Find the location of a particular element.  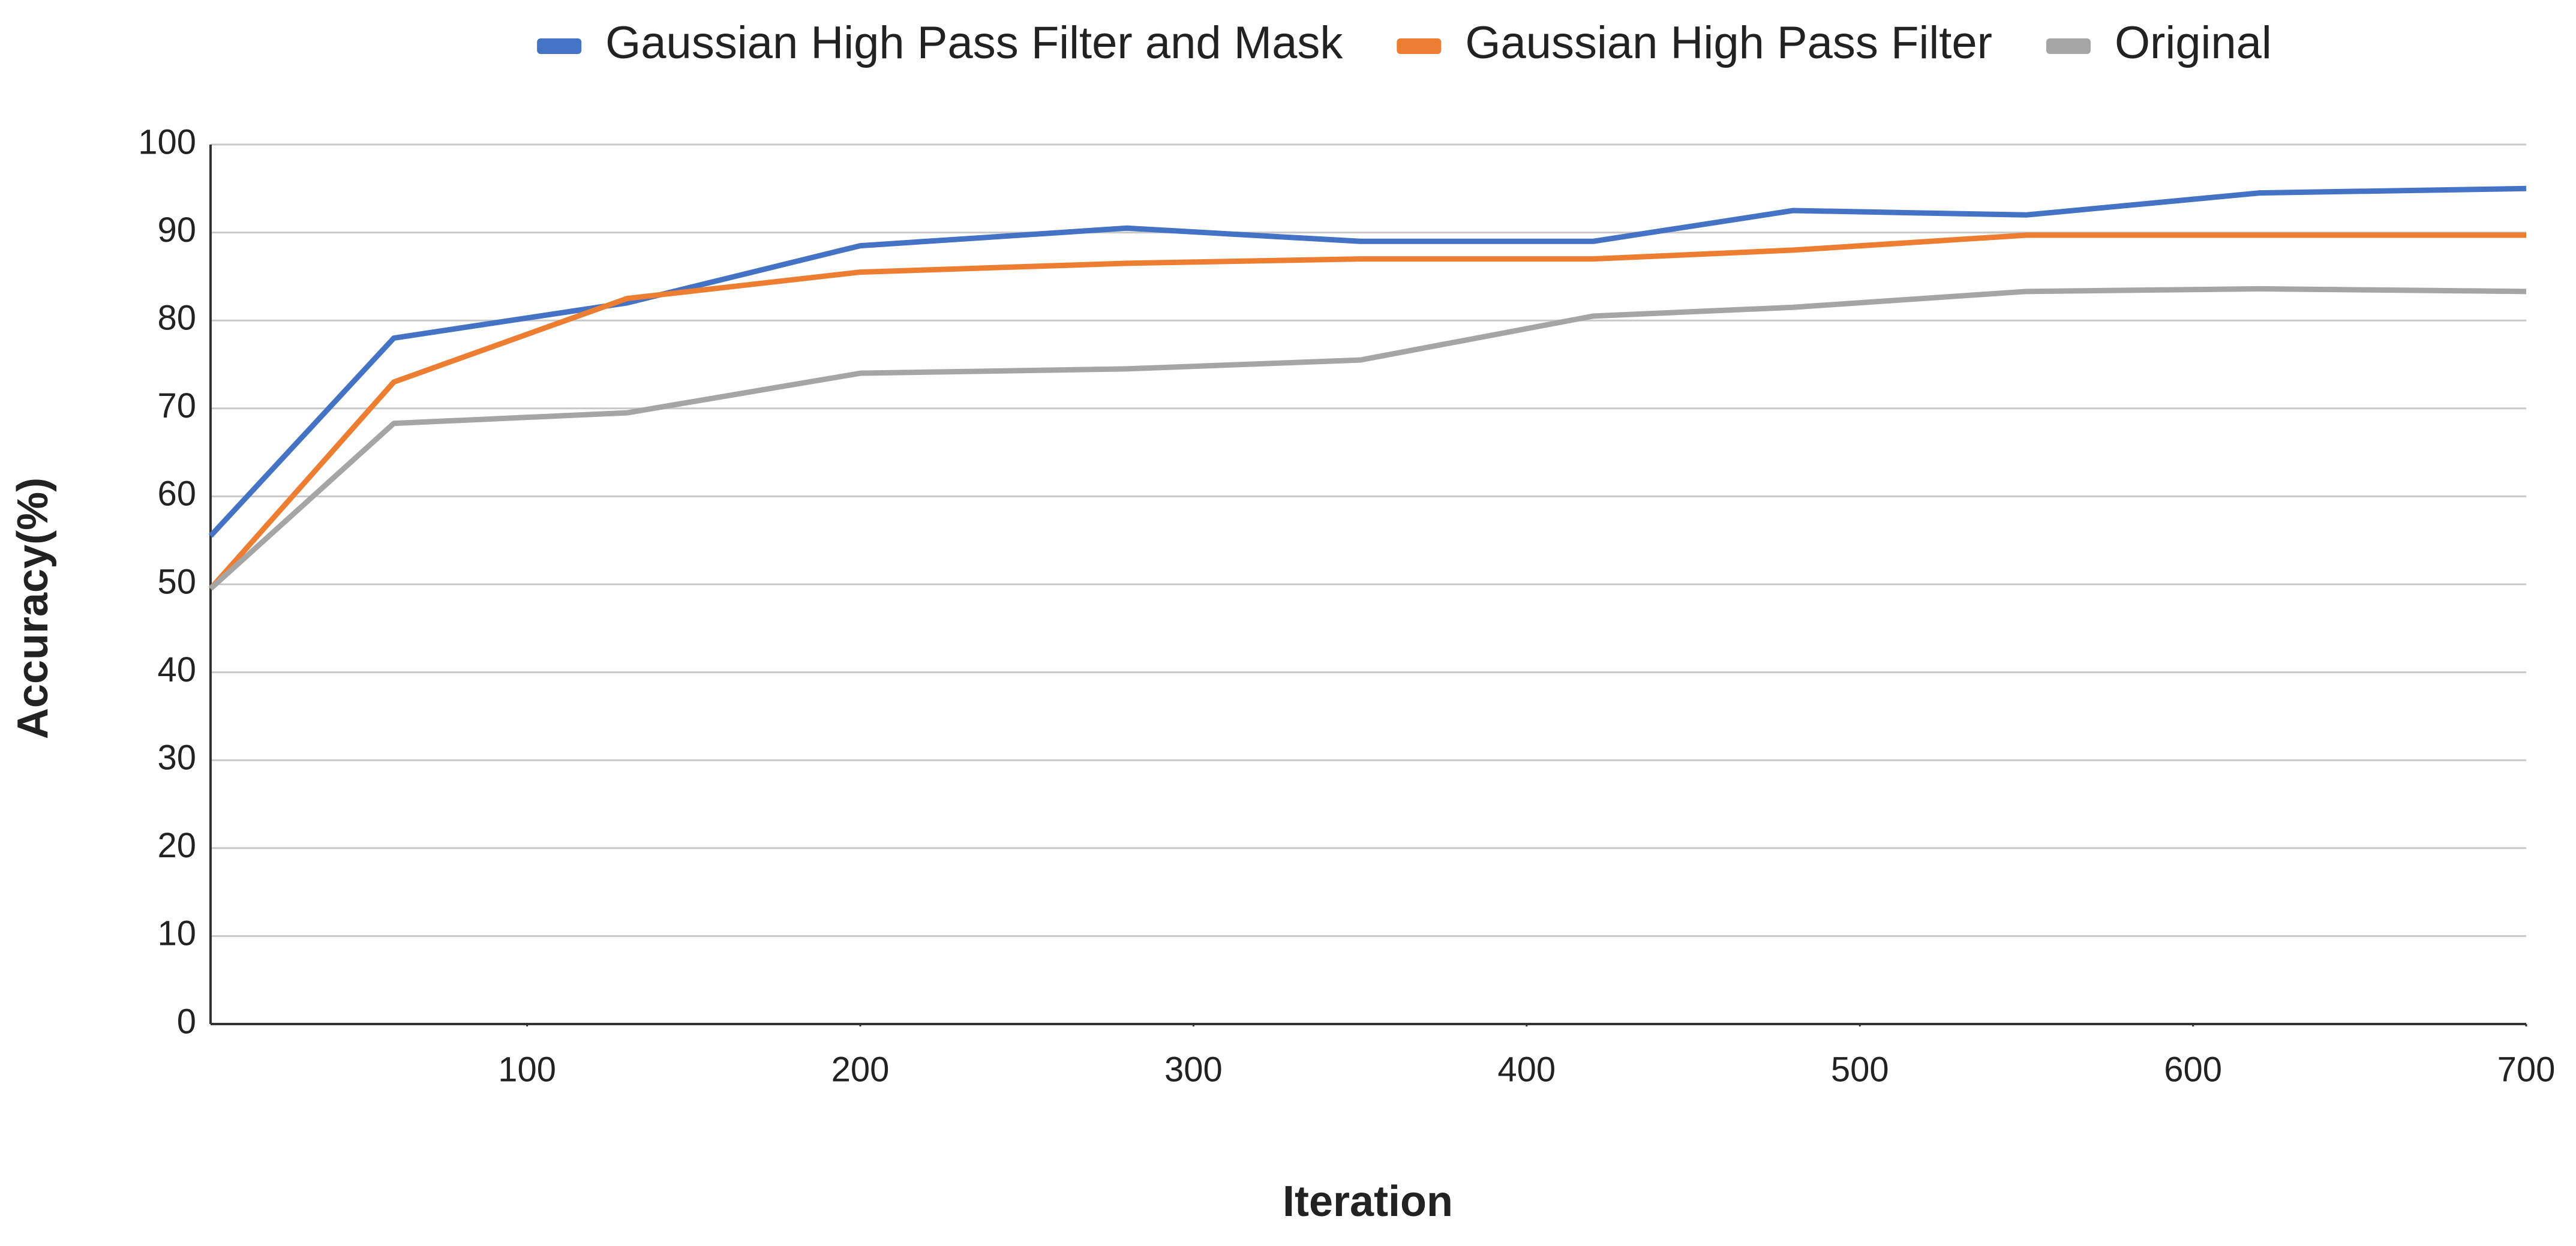

x-tick-label: 400 is located at coordinates (1527, 1069).